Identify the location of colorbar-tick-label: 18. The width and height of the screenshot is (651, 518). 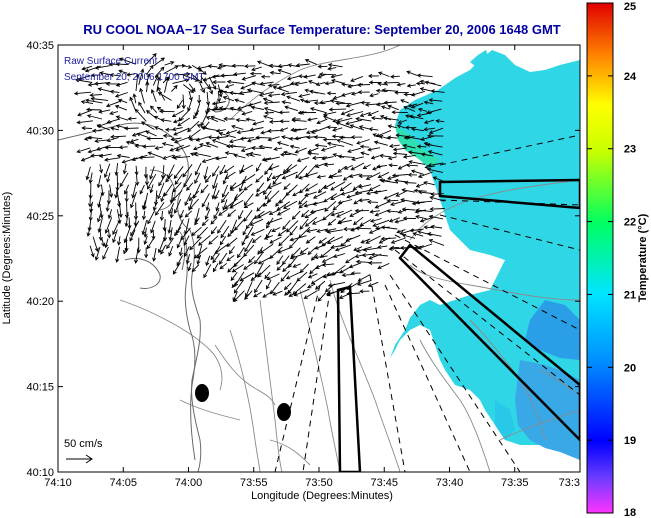
(630, 512).